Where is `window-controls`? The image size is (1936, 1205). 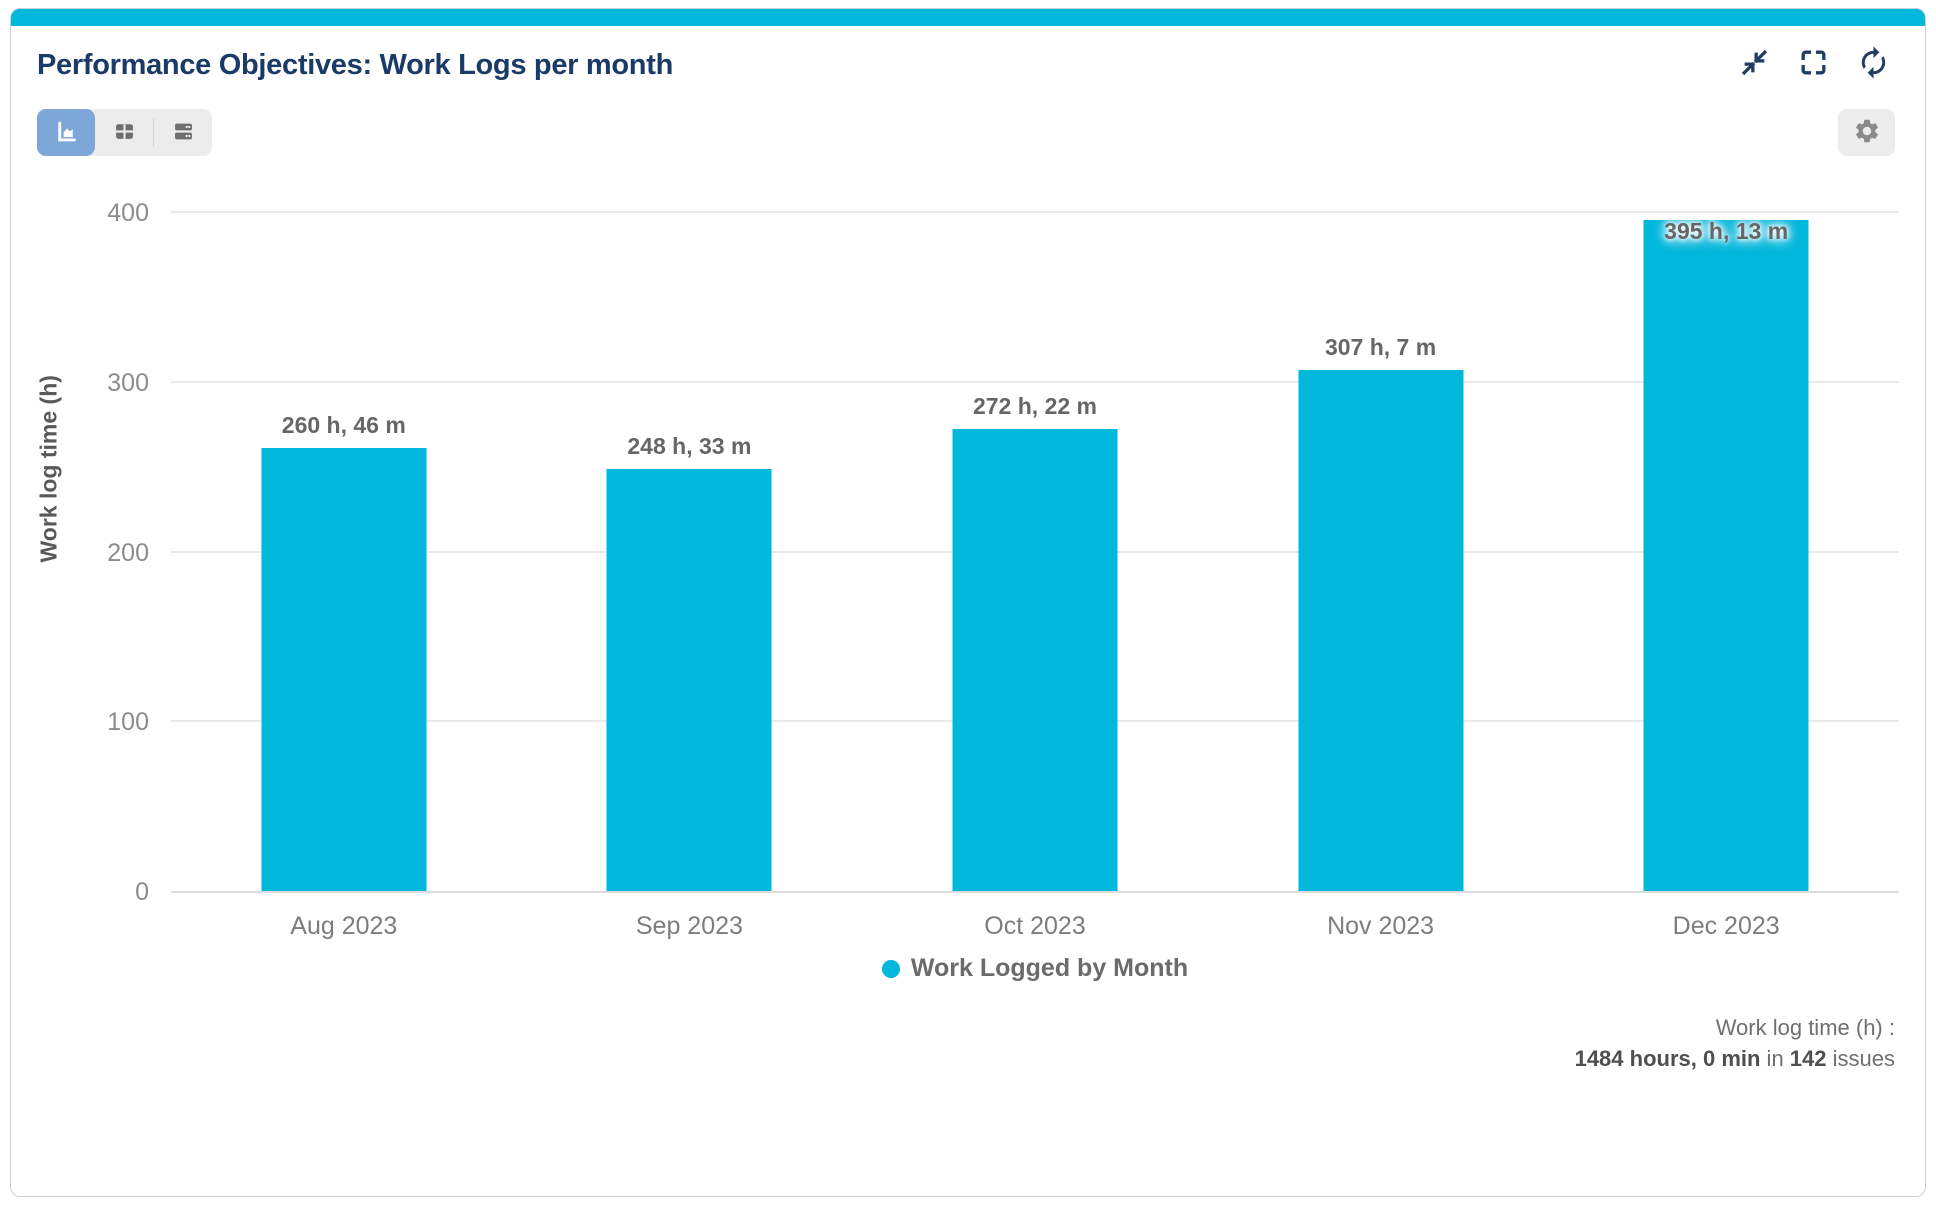 window-controls is located at coordinates (1814, 62).